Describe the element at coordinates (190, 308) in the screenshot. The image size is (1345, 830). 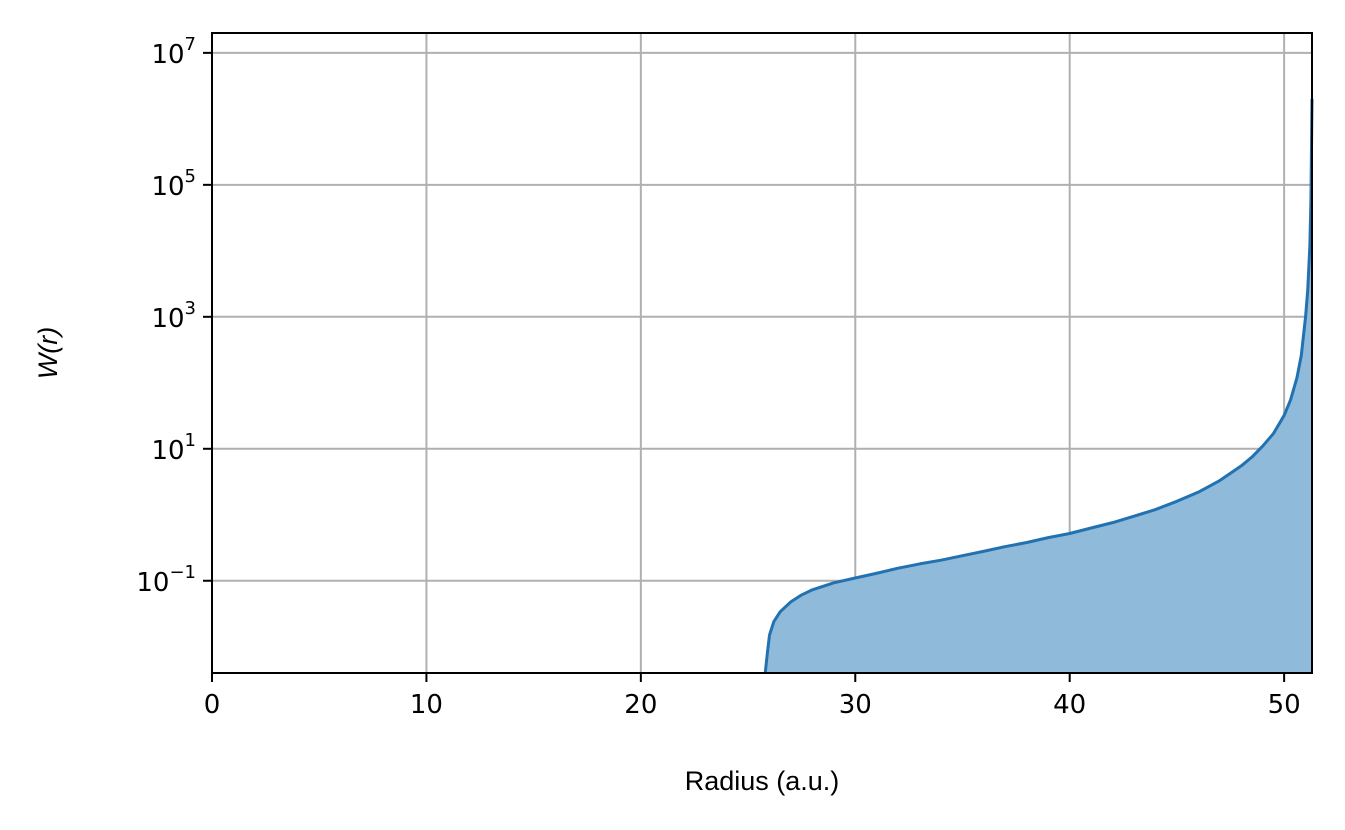
I see `y-tick-exponent: 3` at that location.